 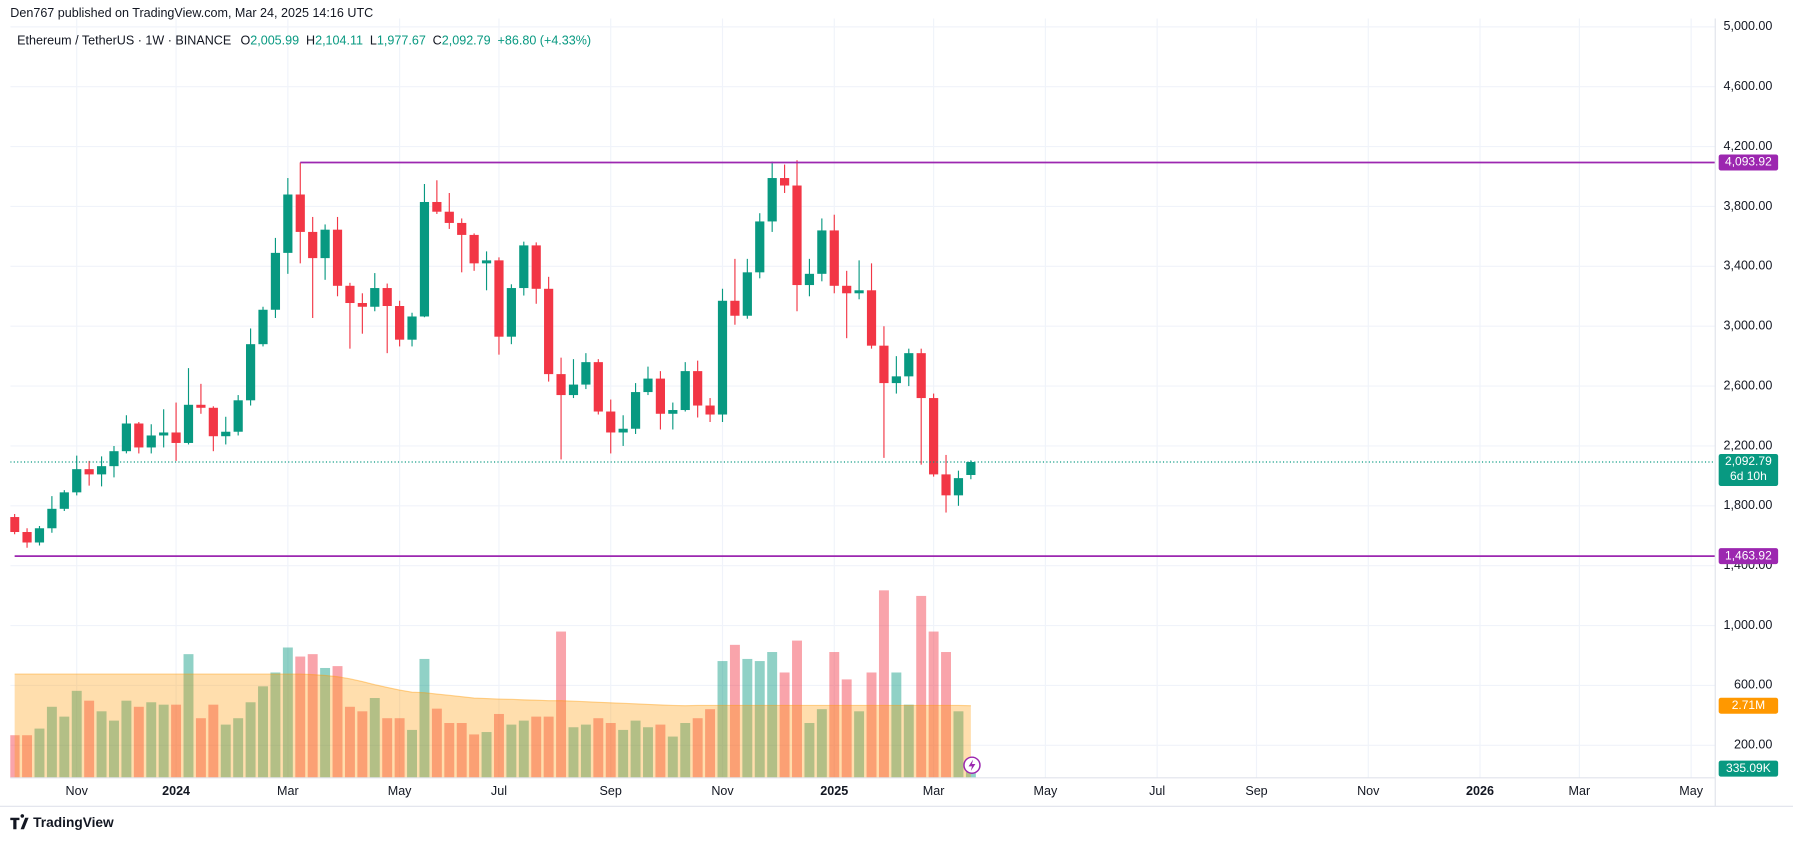 I want to click on last-price-label-extra: 6d 10h, so click(x=1748, y=476).